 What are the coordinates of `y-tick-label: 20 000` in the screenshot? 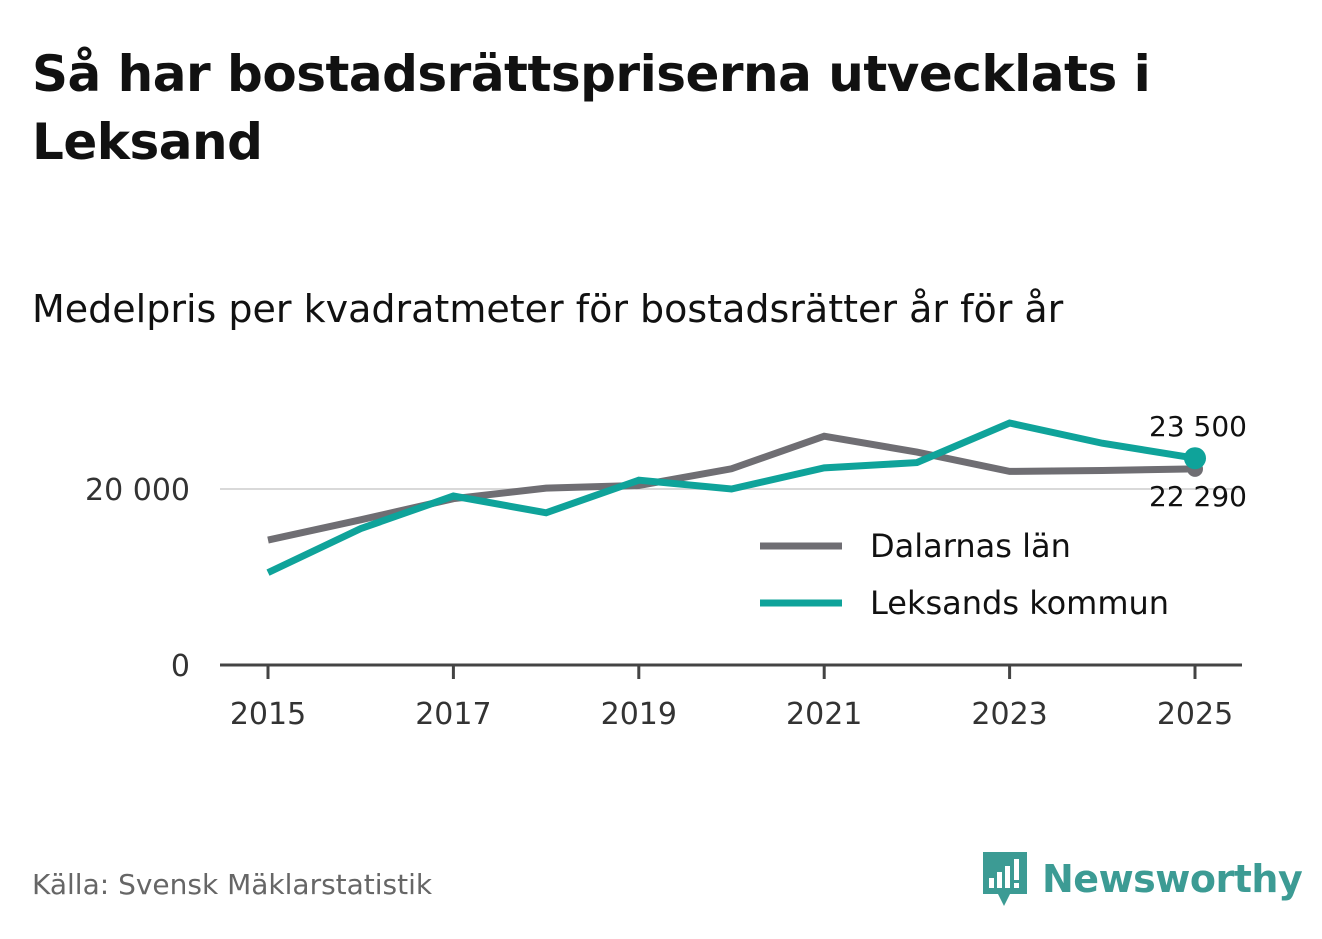 It's located at (137, 490).